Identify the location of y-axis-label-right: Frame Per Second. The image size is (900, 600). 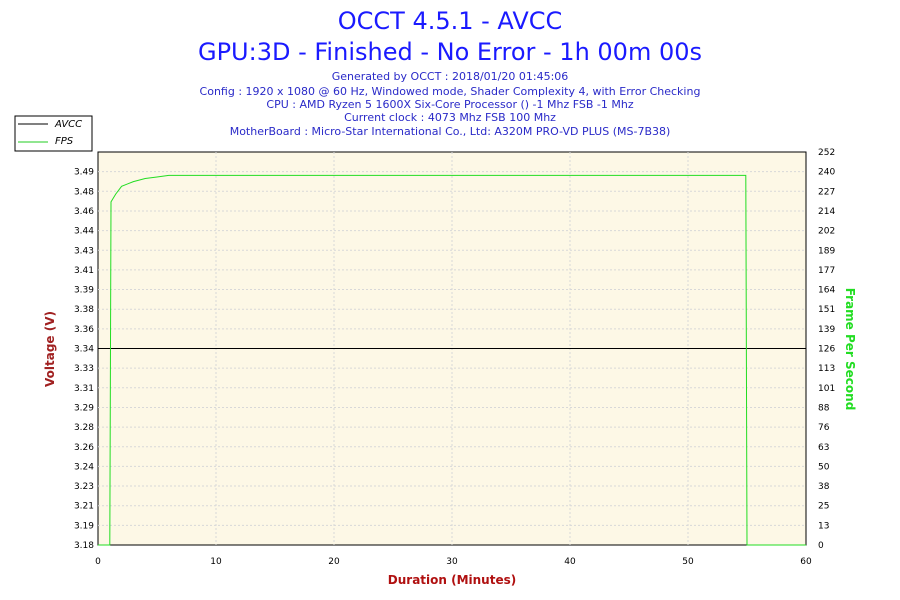
(850, 349).